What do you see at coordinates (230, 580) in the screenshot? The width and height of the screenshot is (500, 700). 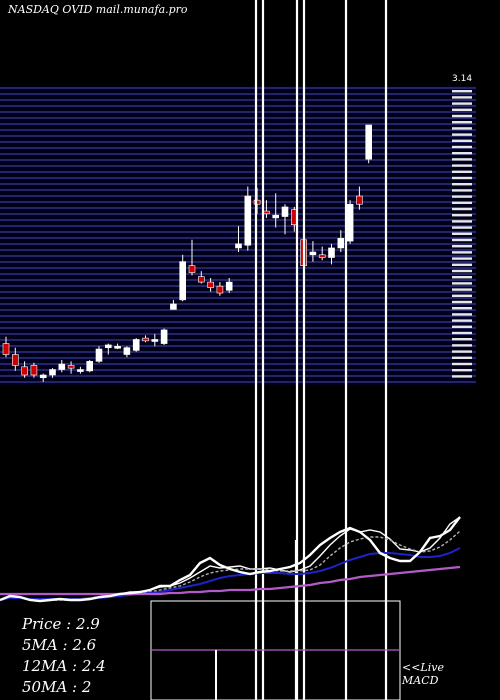 I see `ma-line-longest` at bounding box center [230, 580].